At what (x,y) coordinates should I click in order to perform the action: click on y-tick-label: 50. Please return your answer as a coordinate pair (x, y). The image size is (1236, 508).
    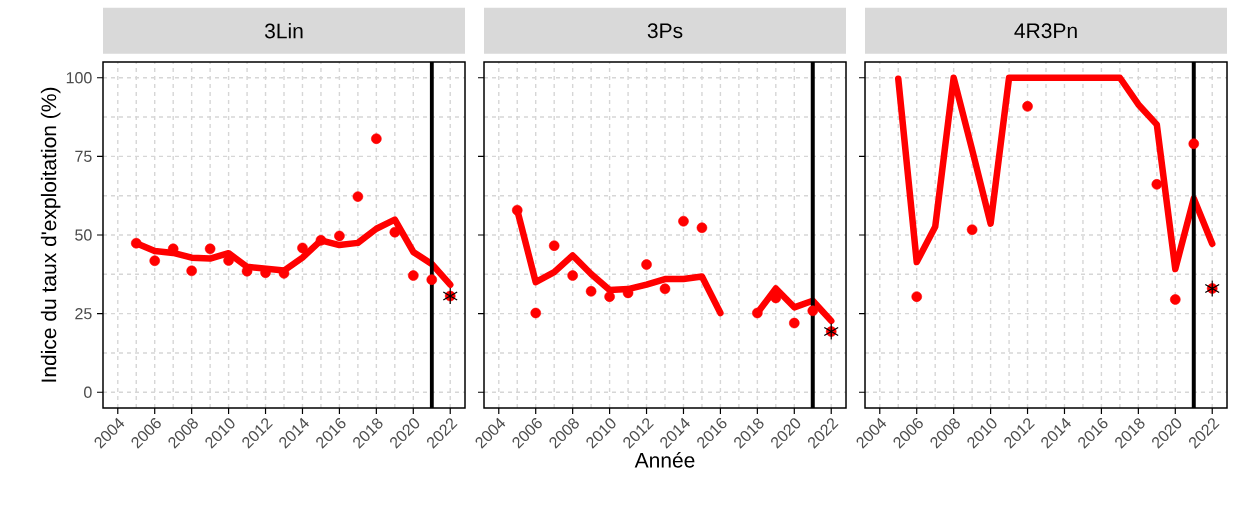
    Looking at the image, I should click on (83, 235).